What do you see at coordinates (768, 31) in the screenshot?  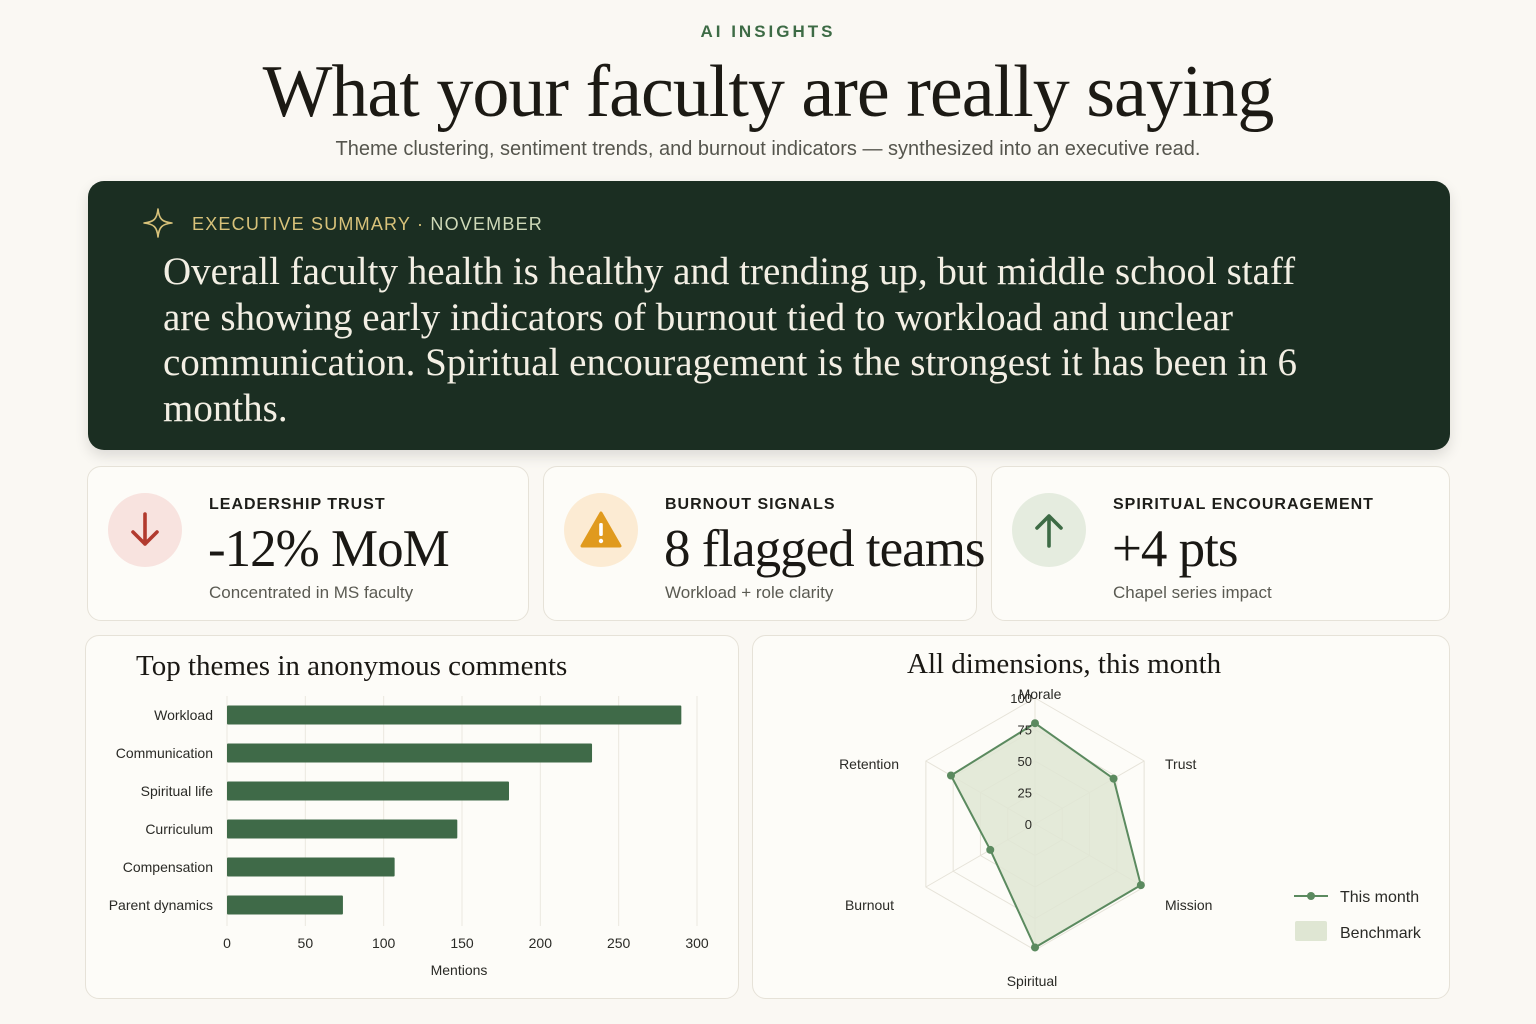 I see `eyebrow: AI INSIGHTS` at bounding box center [768, 31].